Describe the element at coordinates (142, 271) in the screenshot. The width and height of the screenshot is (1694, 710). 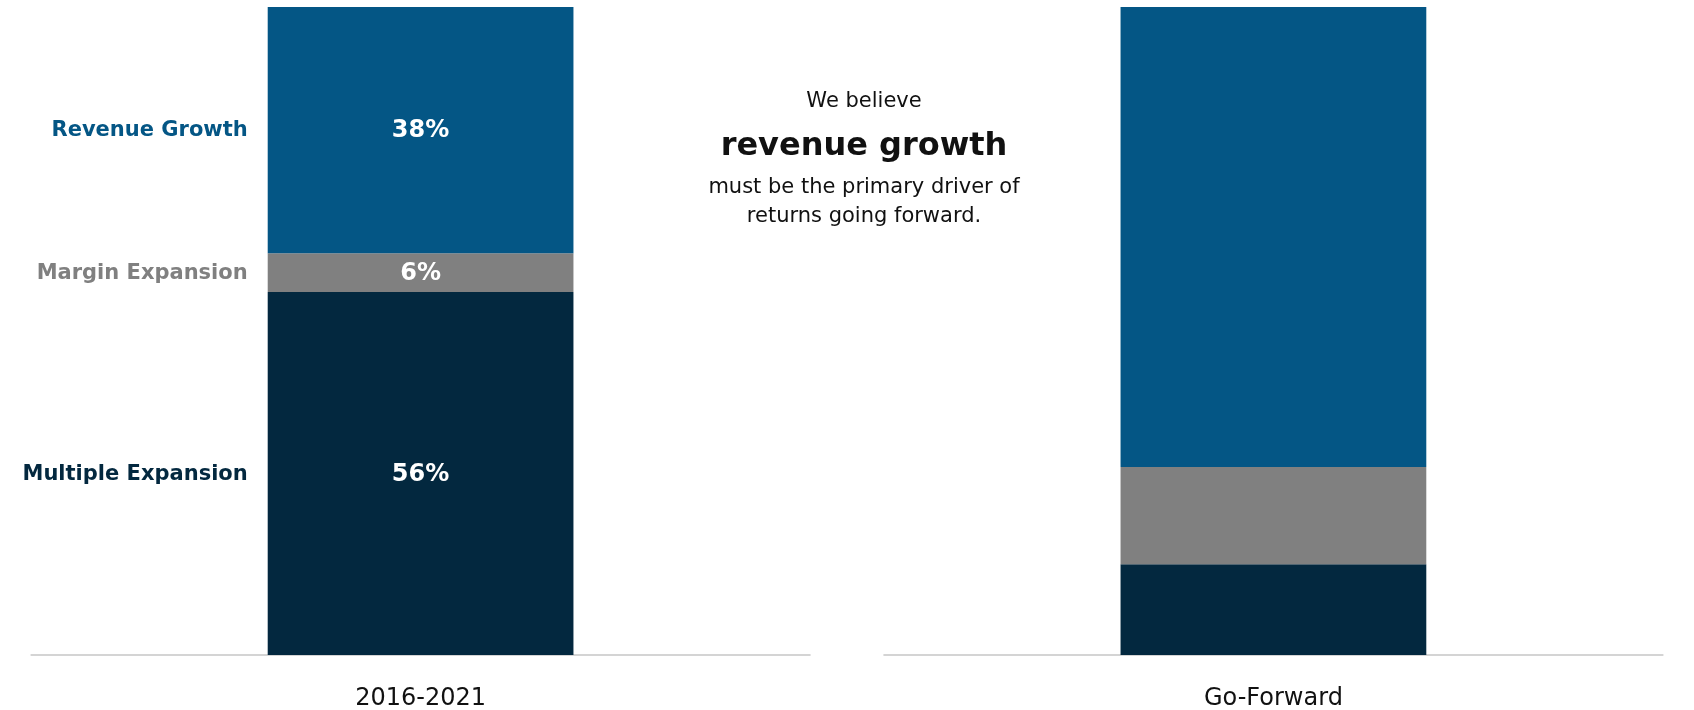
I see `series-label: Margin Expansion` at that location.